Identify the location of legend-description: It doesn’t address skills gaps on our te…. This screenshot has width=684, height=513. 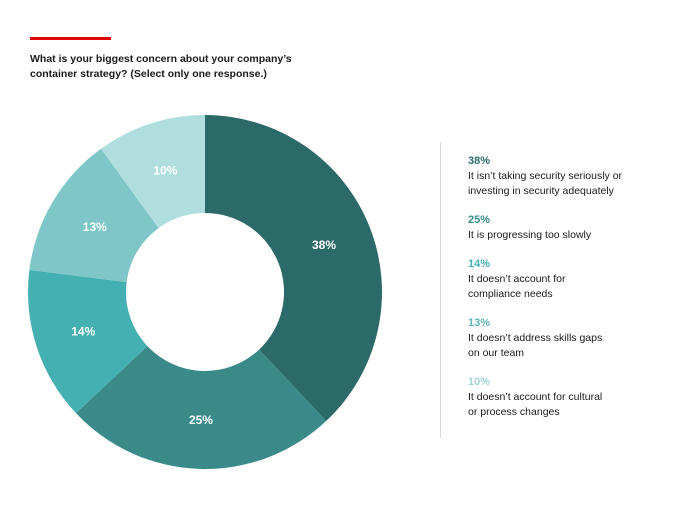
(573, 346).